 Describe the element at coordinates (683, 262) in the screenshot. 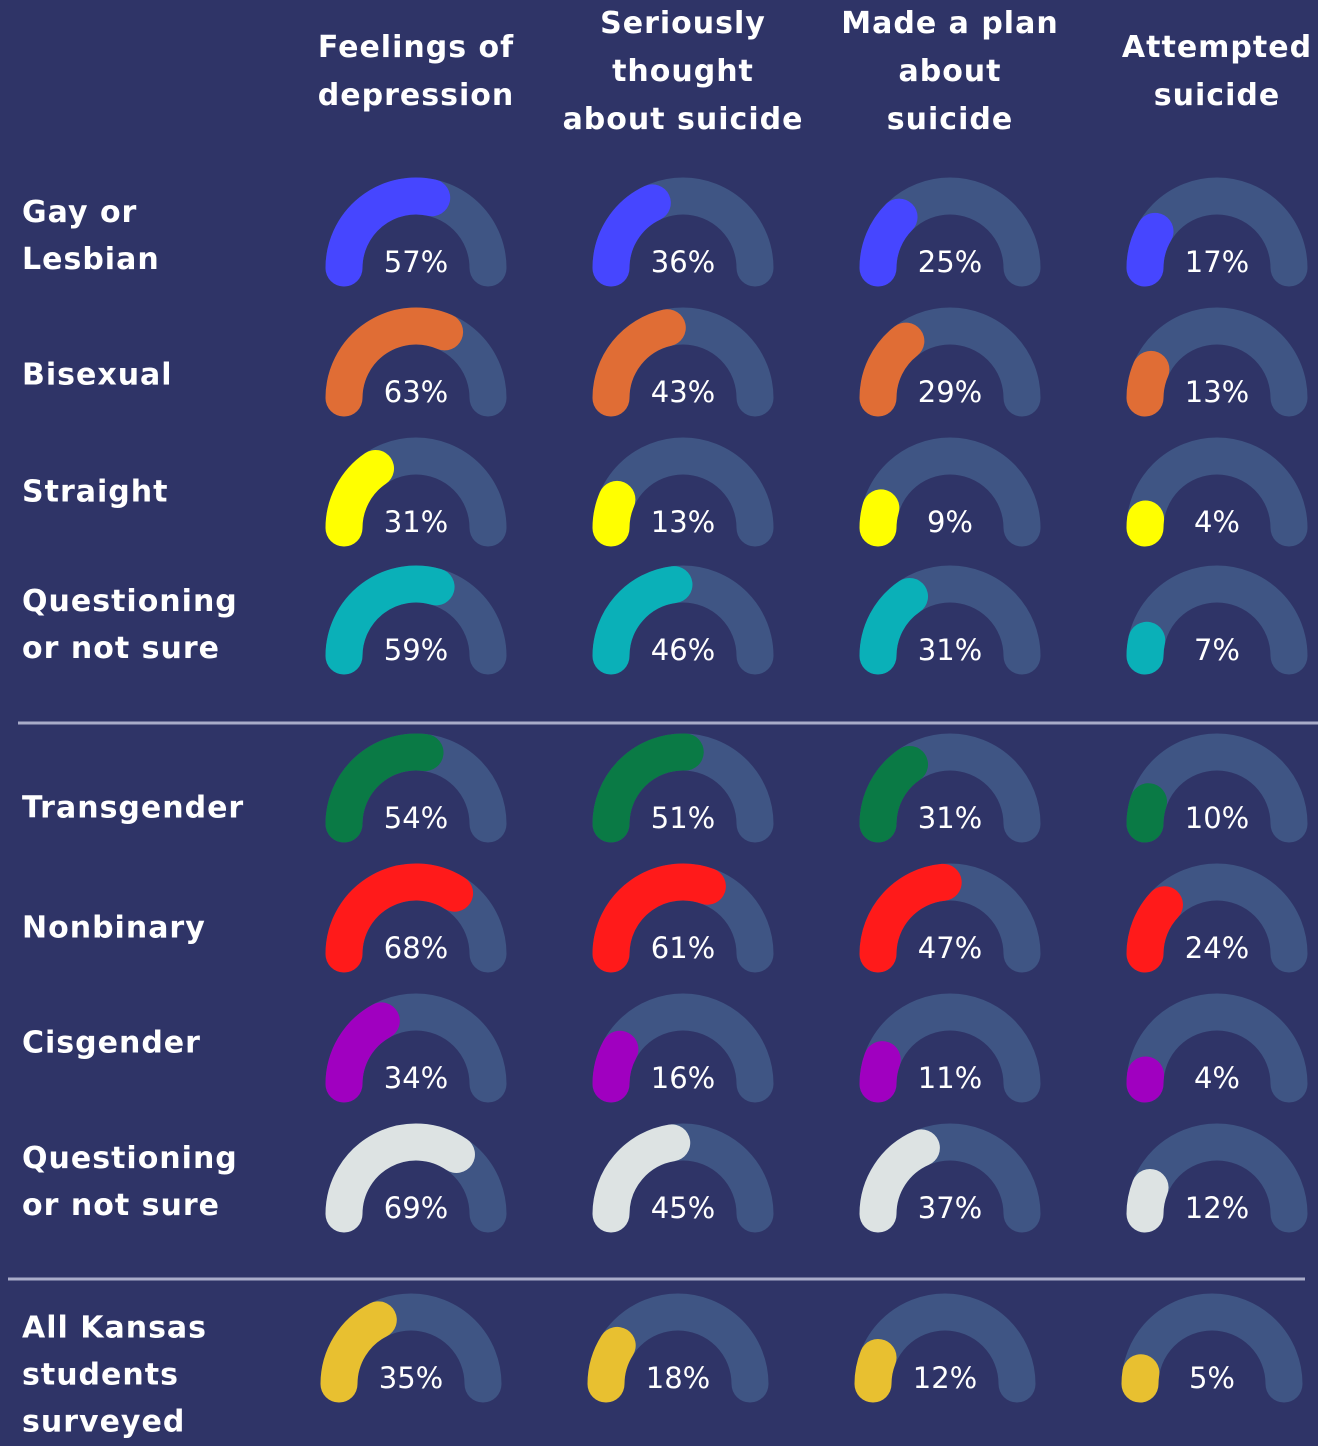

I see `value-label: 36%` at that location.